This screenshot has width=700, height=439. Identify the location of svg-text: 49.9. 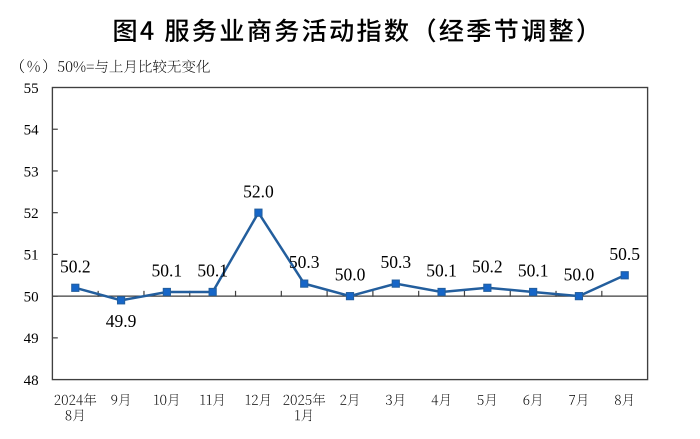
(121, 321).